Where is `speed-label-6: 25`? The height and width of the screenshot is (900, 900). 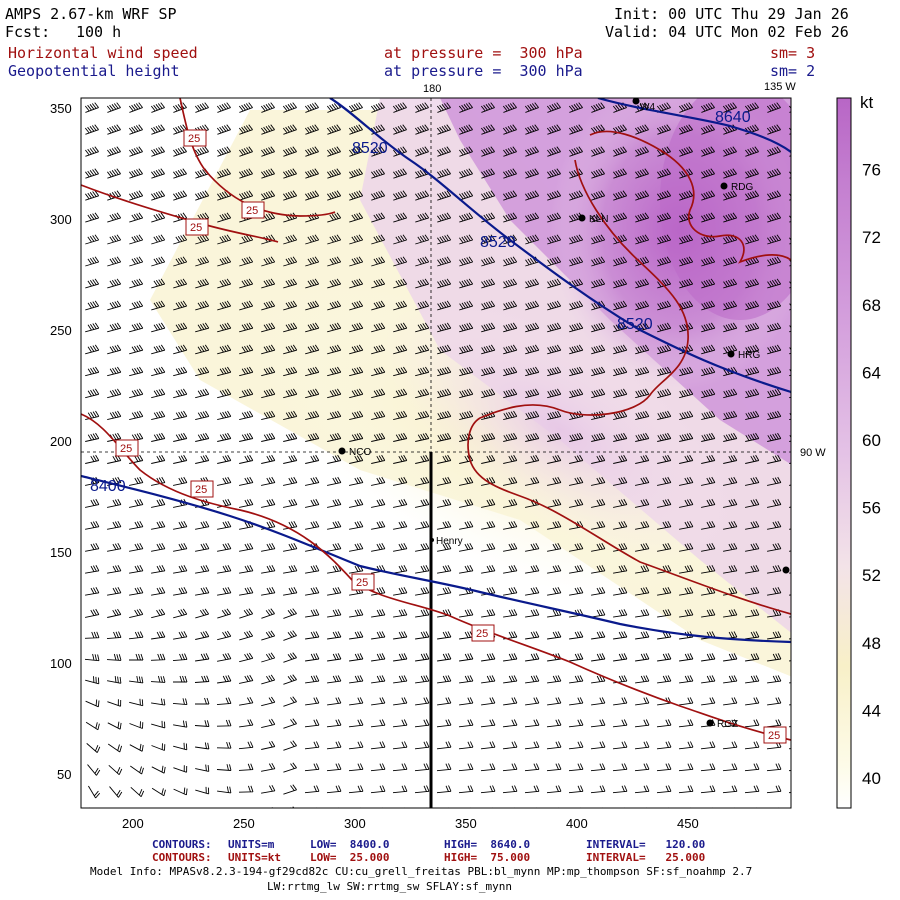 speed-label-6: 25 is located at coordinates (362, 583).